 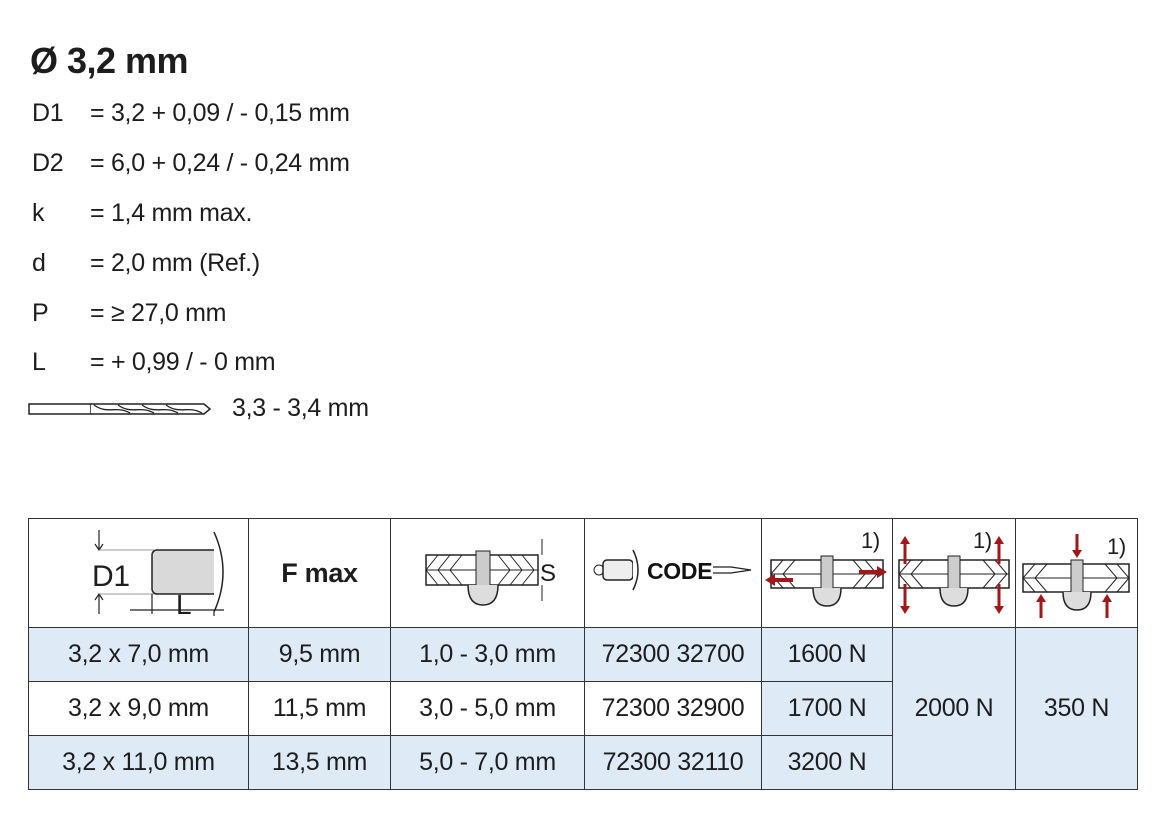 I want to click on spec-label: k, so click(x=38, y=212).